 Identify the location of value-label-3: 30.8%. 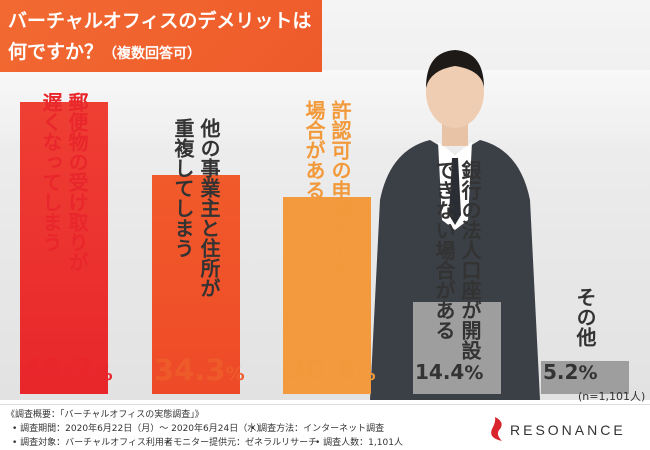
(330, 370).